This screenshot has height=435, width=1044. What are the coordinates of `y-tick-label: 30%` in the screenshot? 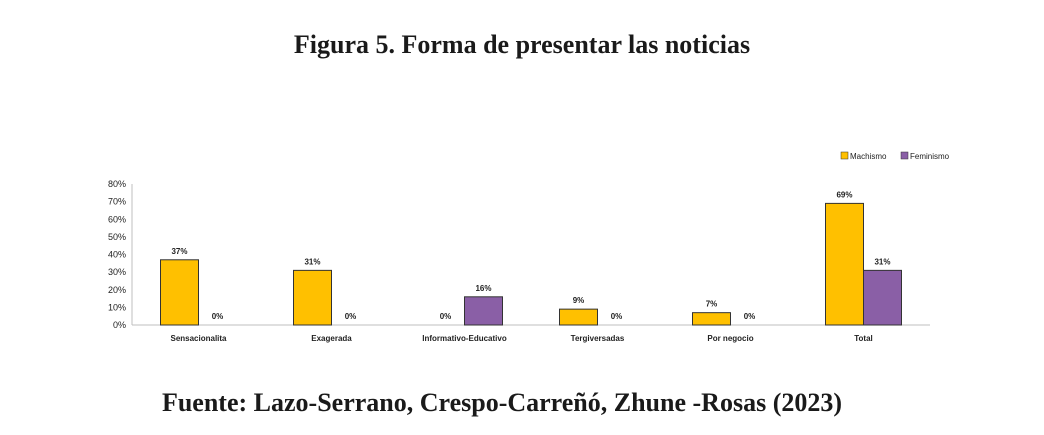 It's located at (117, 272).